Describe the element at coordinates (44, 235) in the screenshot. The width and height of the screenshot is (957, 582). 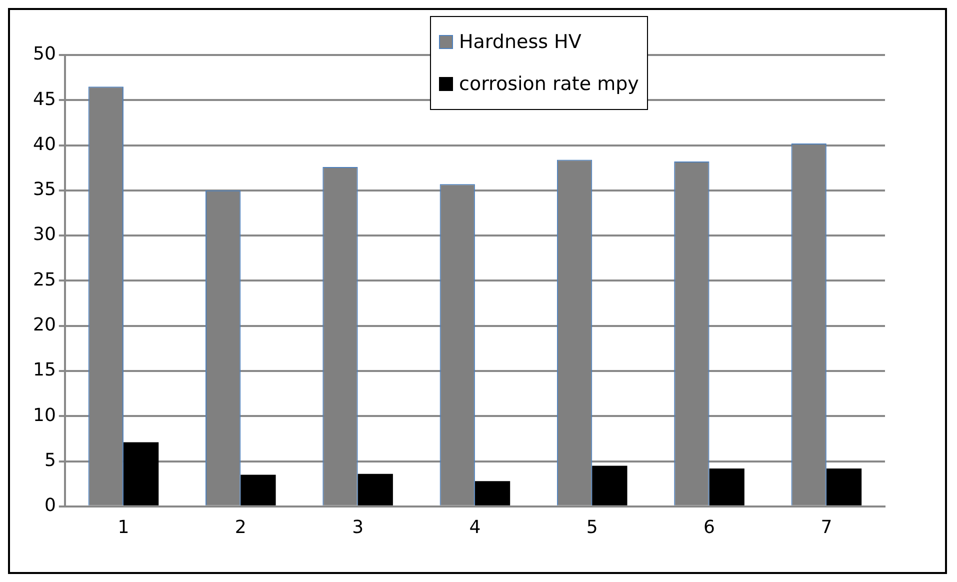
I see `y-tick-label: 30` at that location.